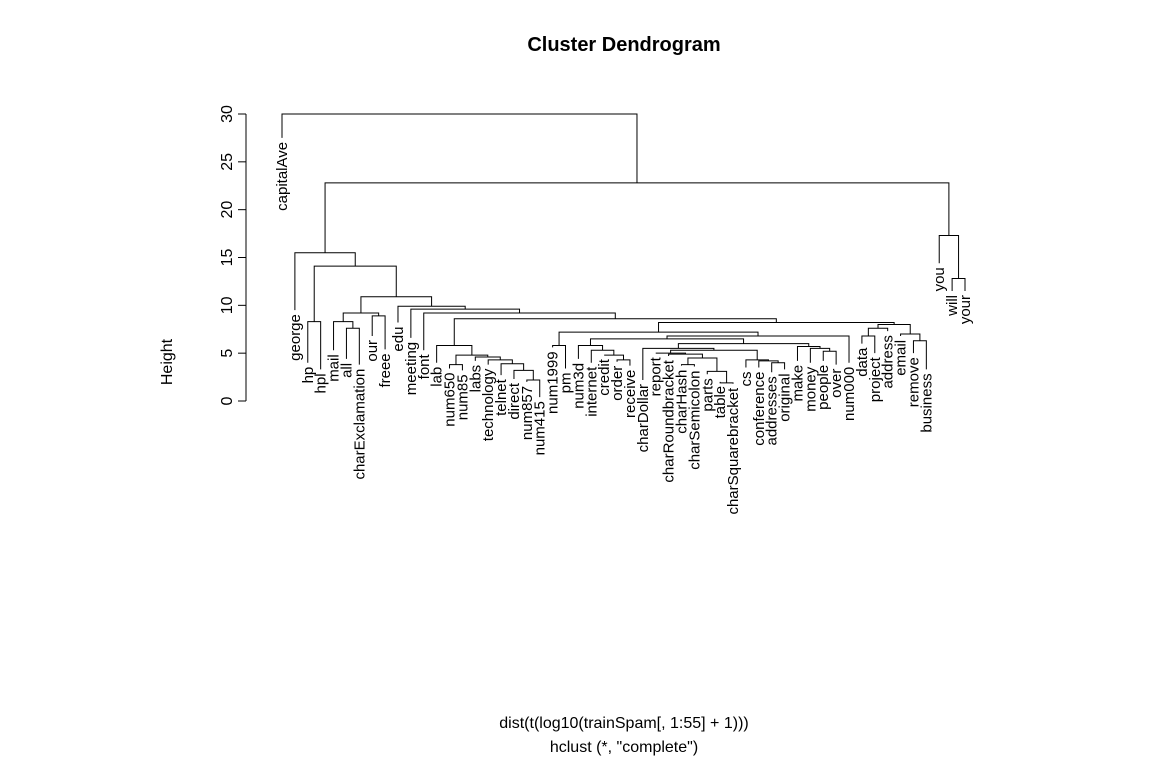 This screenshot has width=1152, height=768. I want to click on leaf-label: business, so click(926, 402).